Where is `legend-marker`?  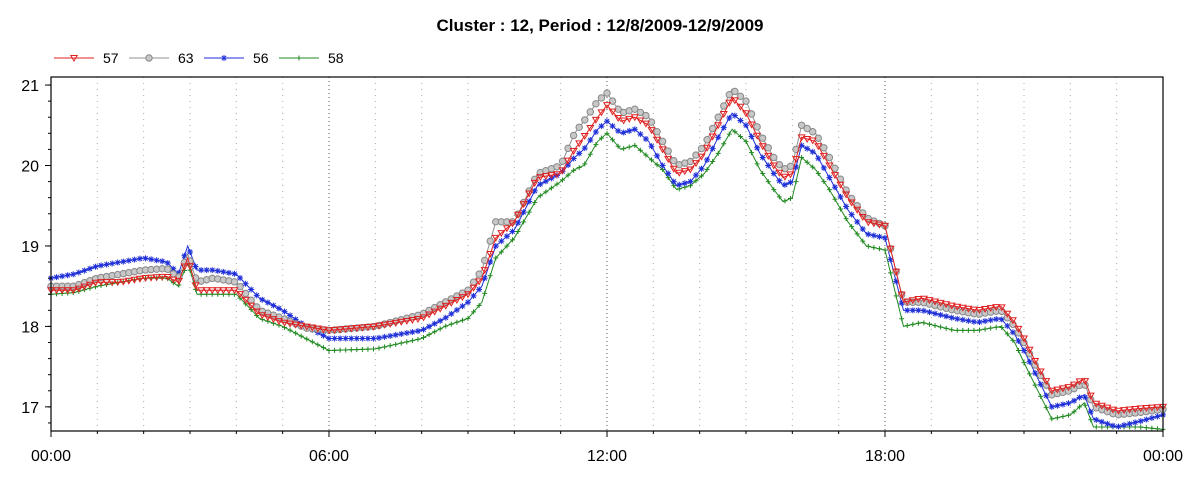 legend-marker is located at coordinates (149, 58).